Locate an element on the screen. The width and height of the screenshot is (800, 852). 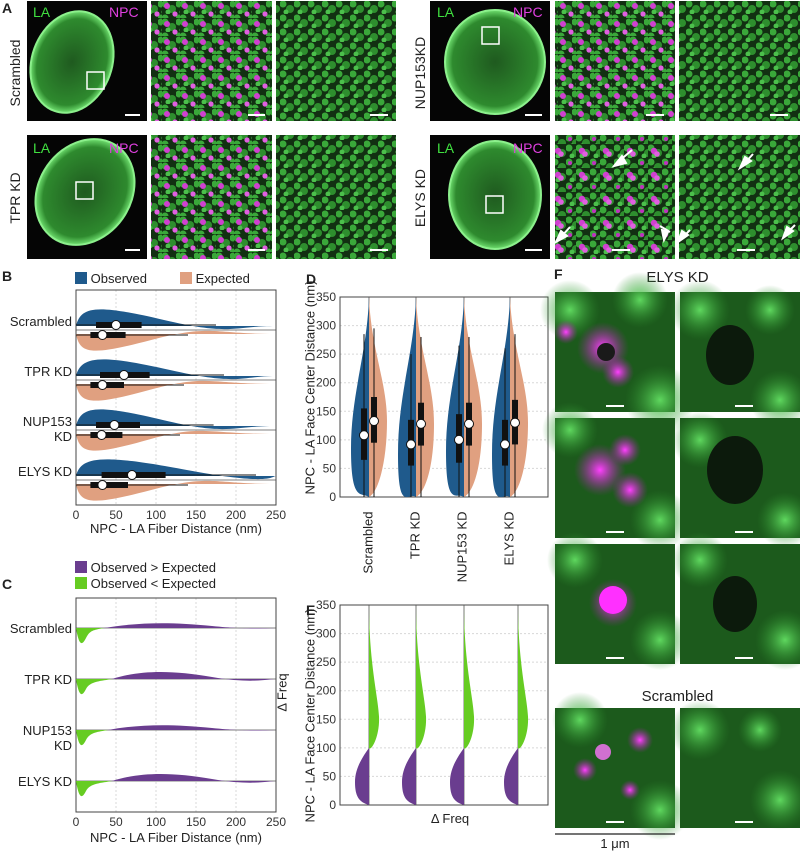
panel-label-d: D is located at coordinates (311, 279).